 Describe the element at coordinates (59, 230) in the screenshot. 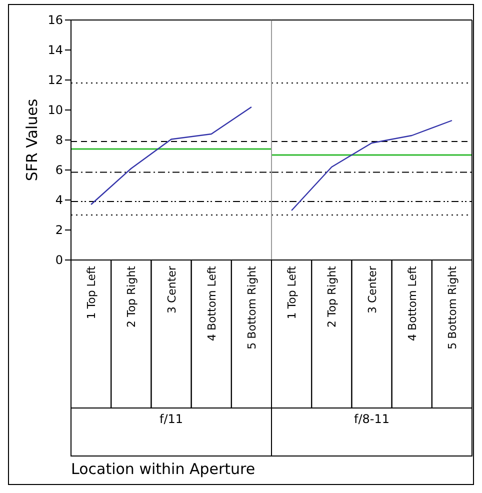

I see `y-tick-label: 2` at that location.